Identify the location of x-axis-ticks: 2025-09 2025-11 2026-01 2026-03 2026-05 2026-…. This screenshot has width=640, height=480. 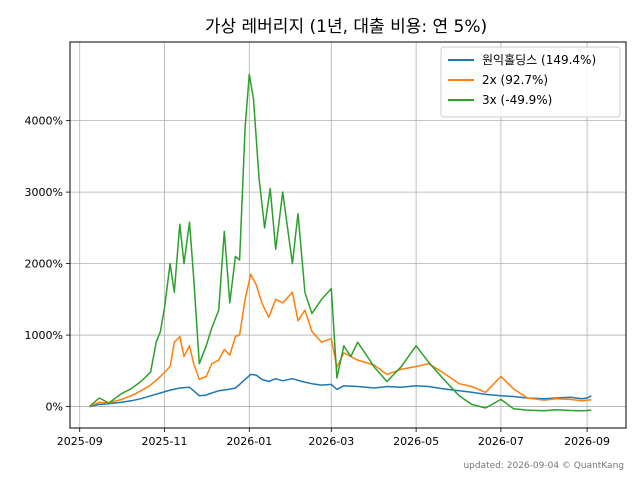
(333, 438).